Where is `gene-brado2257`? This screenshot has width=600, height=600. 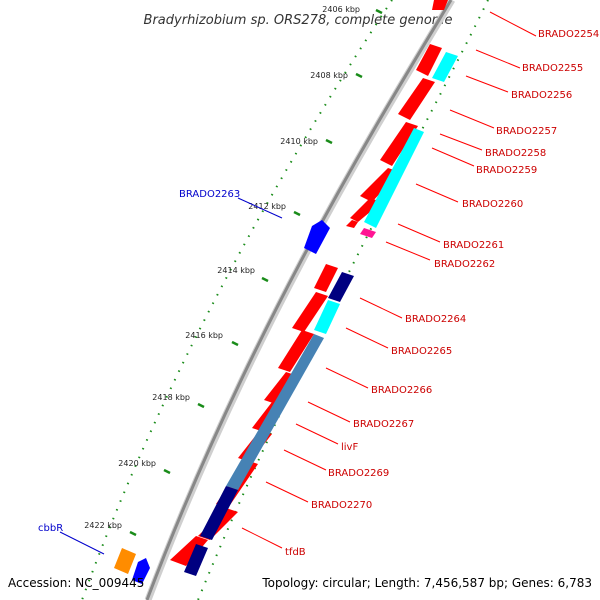
gene-brado2257 is located at coordinates (399, 144).